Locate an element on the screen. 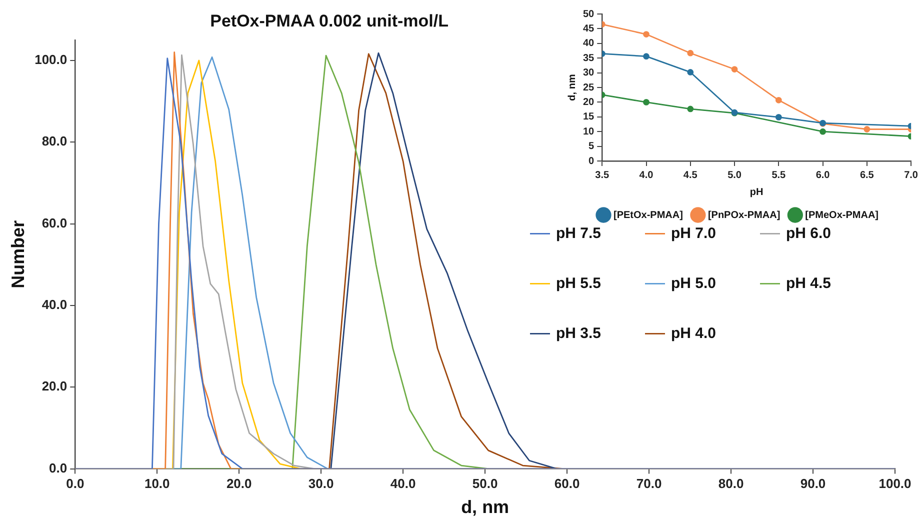  x-tick-label: 4.0 is located at coordinates (646, 175).